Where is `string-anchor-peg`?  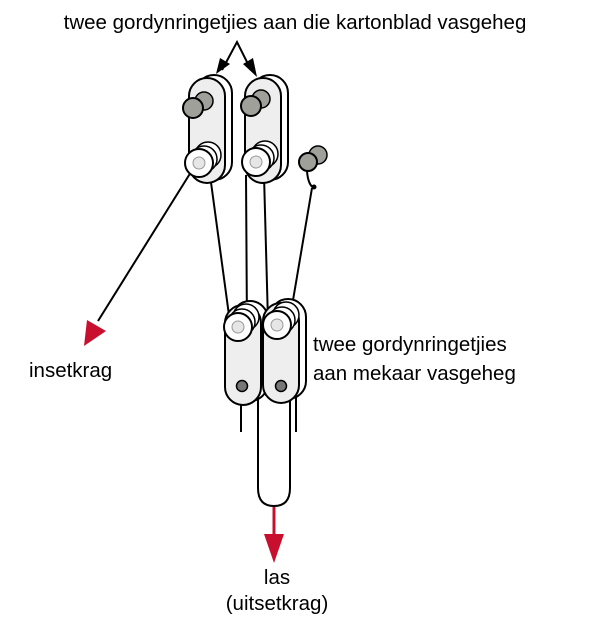
string-anchor-peg is located at coordinates (313, 167).